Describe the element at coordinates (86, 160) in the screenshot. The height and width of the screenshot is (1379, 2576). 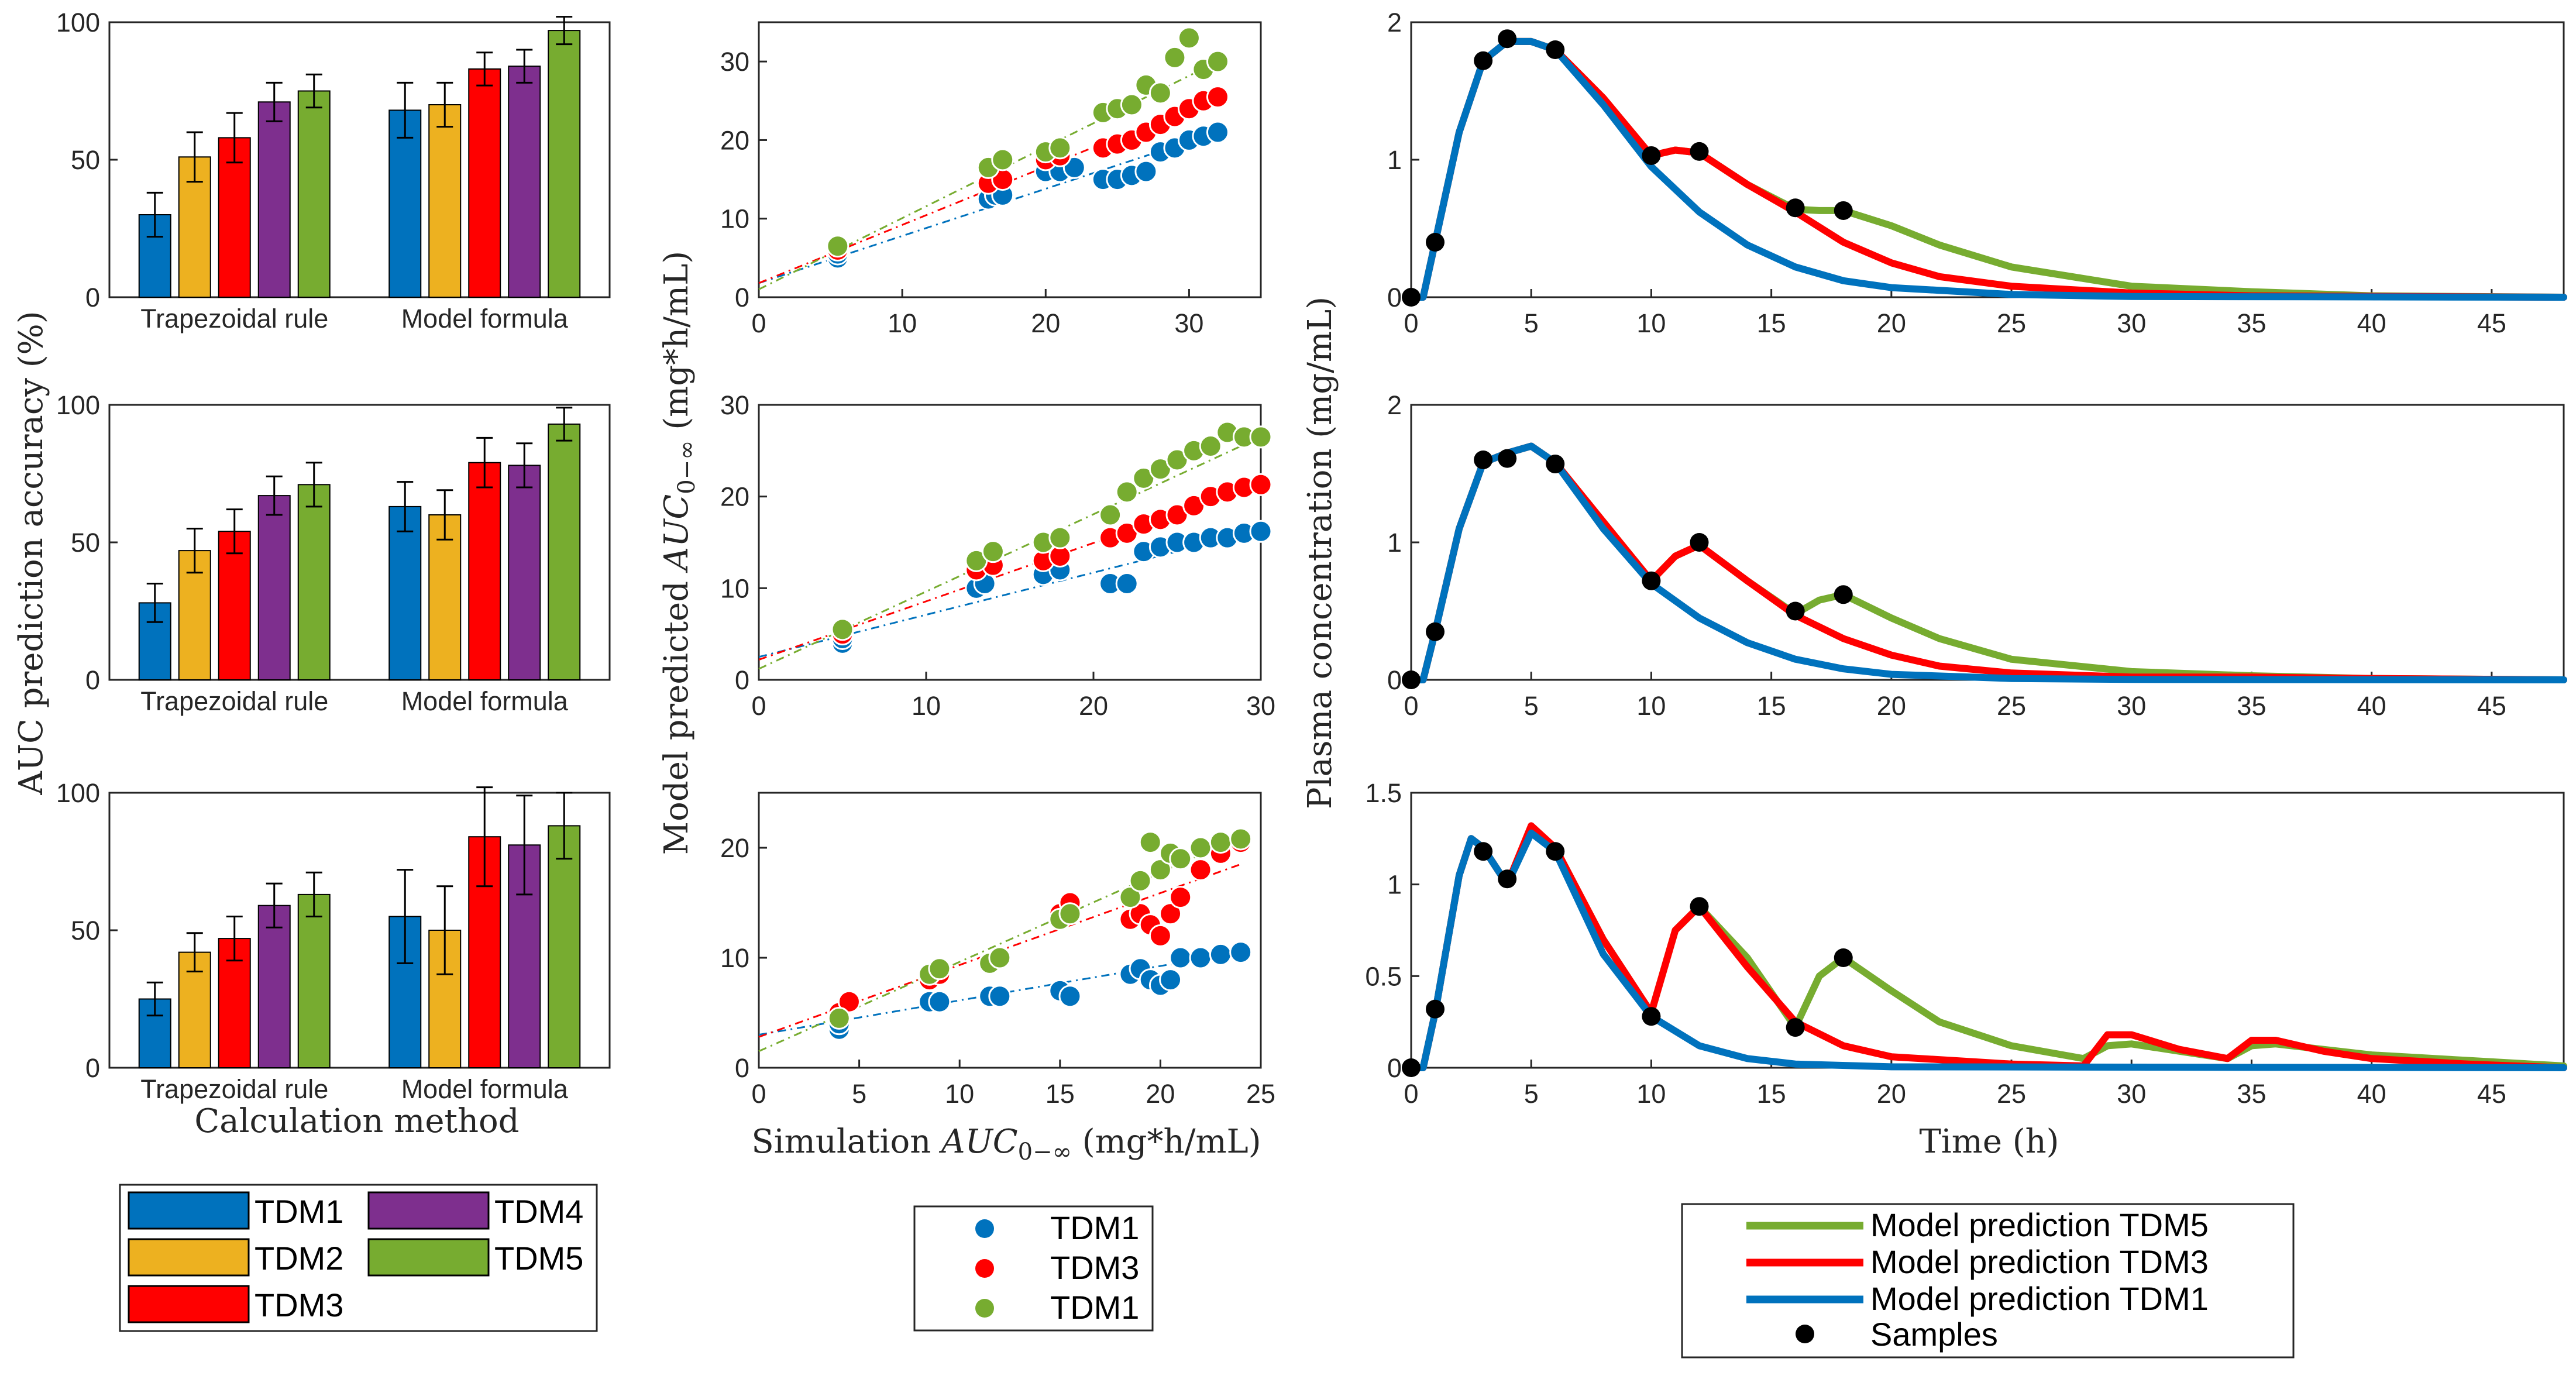
I see `y-tick-label: 50` at that location.